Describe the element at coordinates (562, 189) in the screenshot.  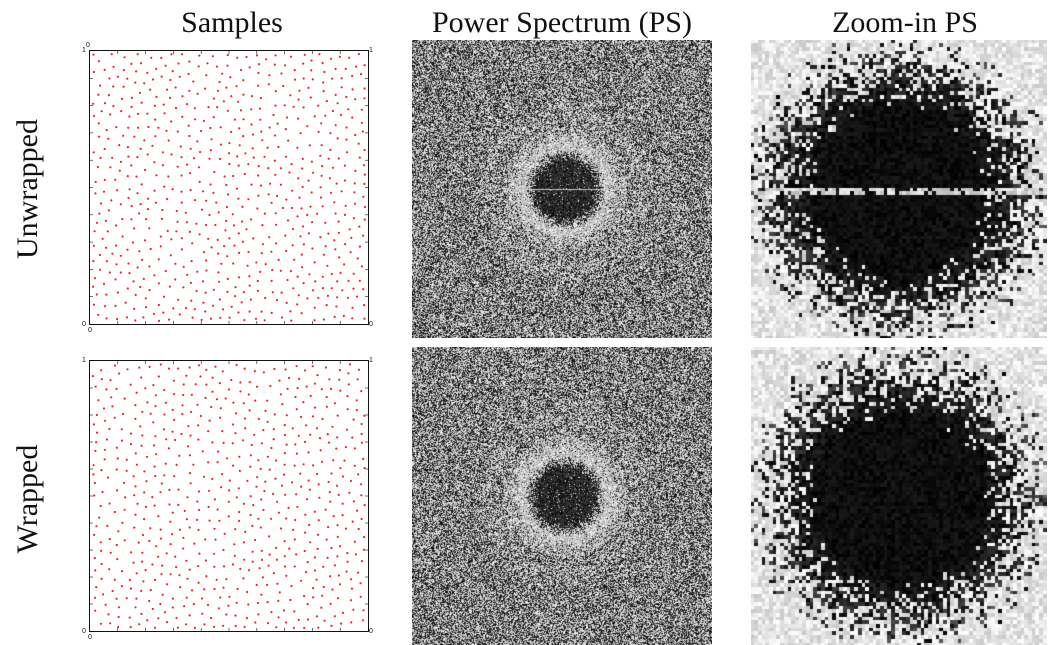
I see `power-spectrum-image-unwrapped` at that location.